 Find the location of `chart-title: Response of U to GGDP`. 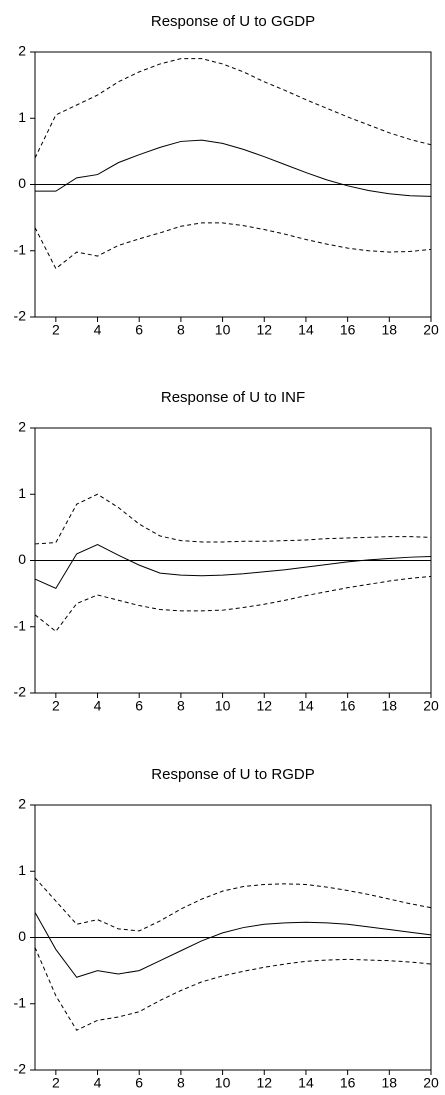

chart-title: Response of U to GGDP is located at coordinates (233, 21).